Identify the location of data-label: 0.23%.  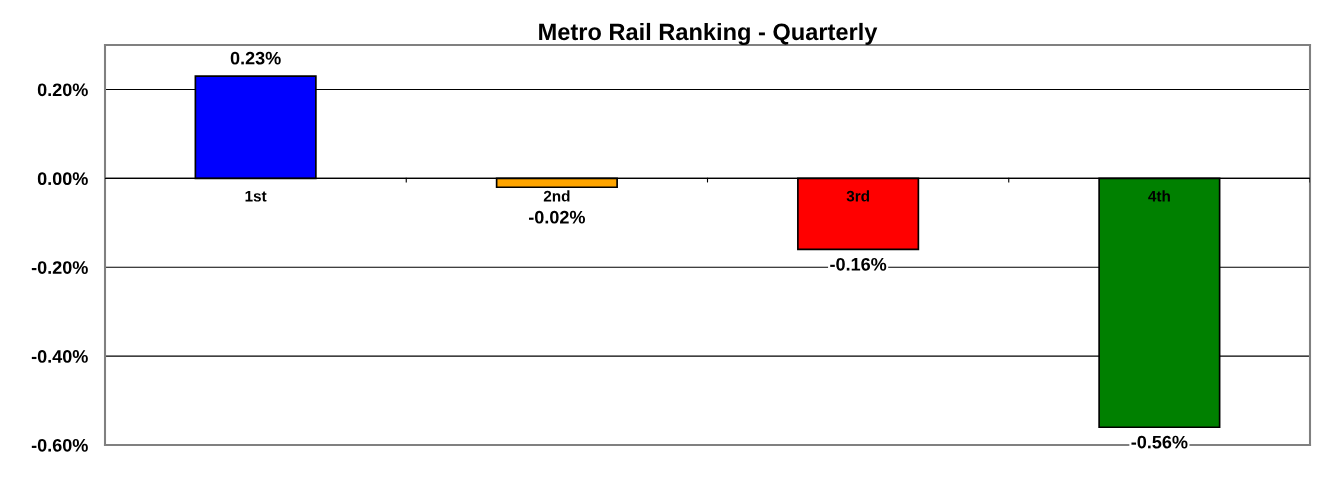
(255, 58).